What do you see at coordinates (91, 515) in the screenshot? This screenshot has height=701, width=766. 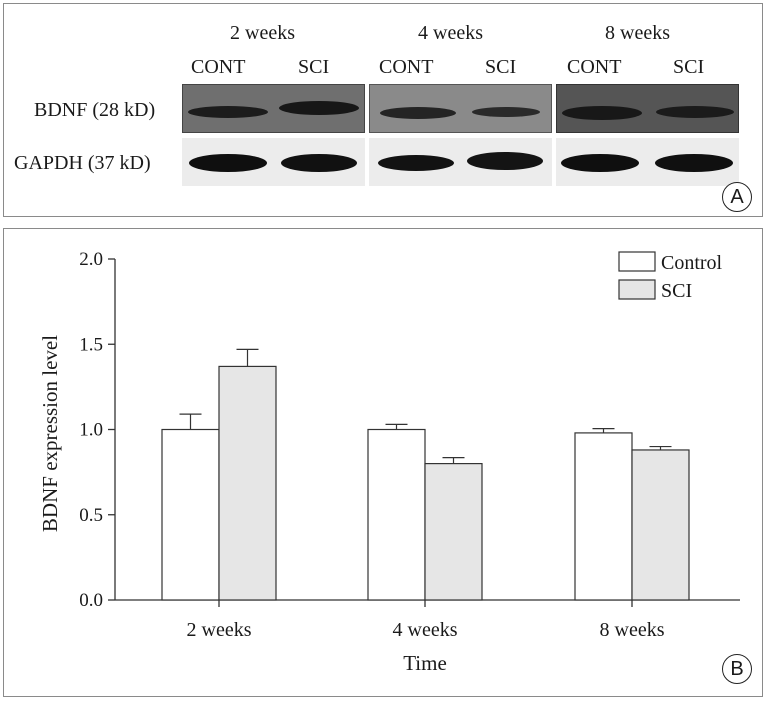 I see `y-tick-label: 0.5` at bounding box center [91, 515].